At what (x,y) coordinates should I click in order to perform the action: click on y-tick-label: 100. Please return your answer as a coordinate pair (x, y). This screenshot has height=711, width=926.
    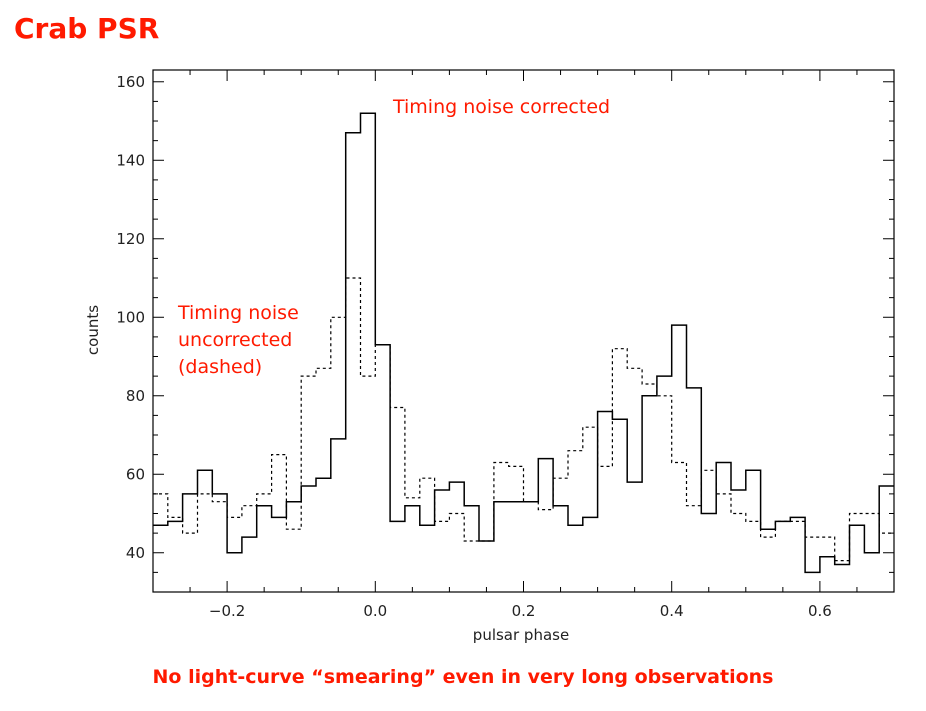
    Looking at the image, I should click on (130, 317).